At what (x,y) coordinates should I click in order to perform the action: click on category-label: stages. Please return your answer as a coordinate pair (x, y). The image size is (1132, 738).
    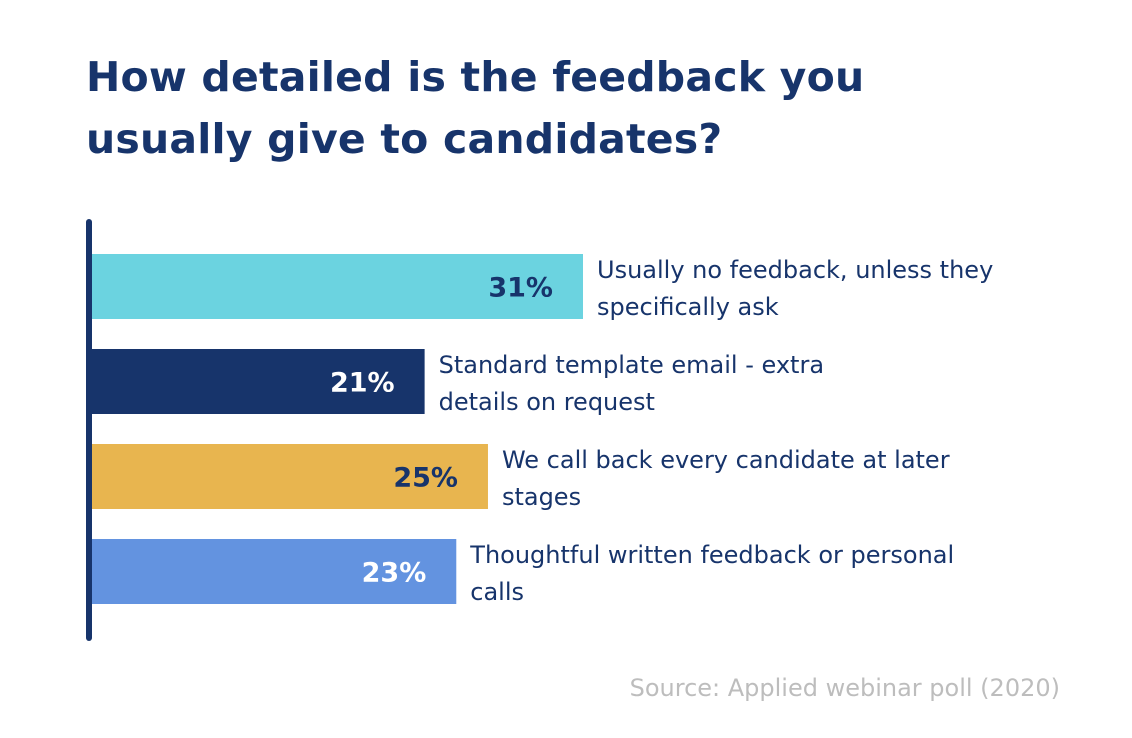
    Looking at the image, I should click on (541, 497).